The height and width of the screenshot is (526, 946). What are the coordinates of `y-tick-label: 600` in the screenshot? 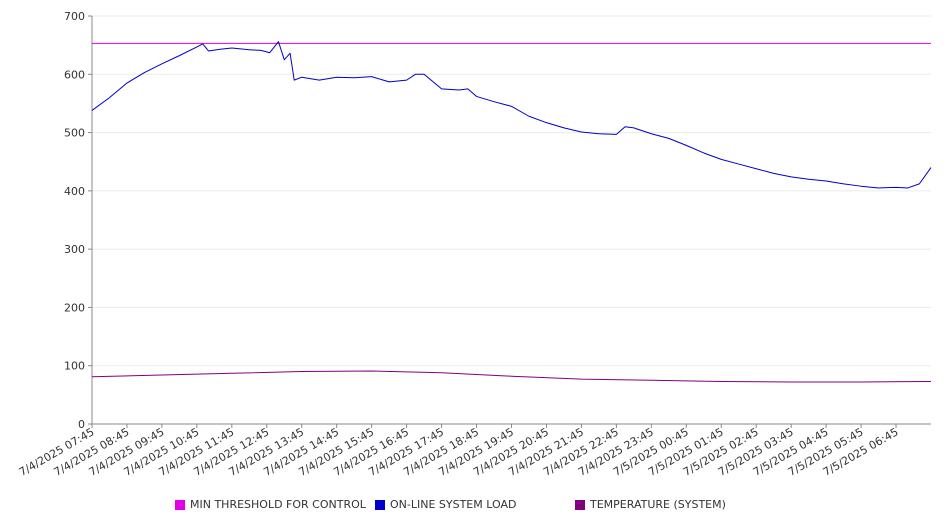 It's located at (74, 74).